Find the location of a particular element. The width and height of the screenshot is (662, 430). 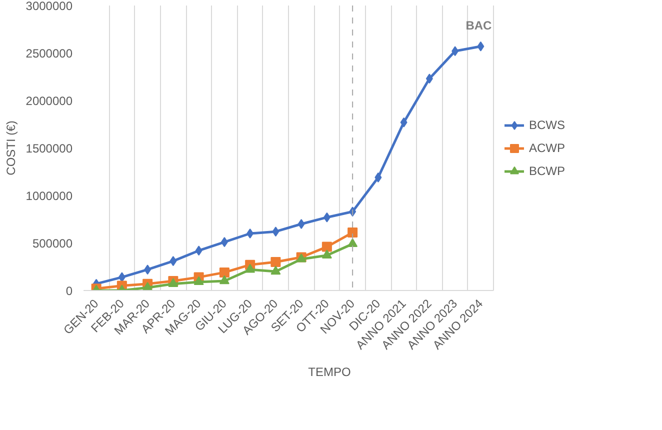

annotation: BAC is located at coordinates (479, 25).